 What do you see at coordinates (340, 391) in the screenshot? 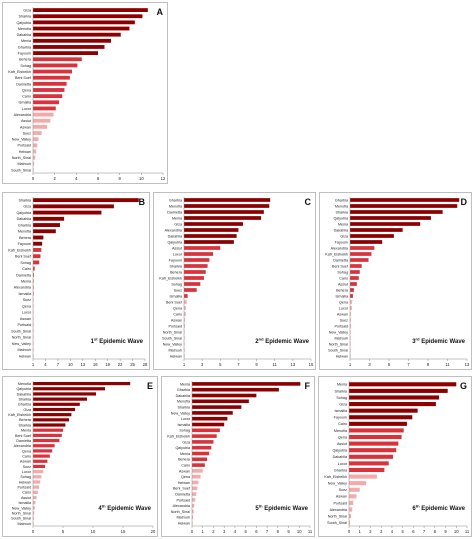
I see `category-label: Sharkia` at bounding box center [340, 391].